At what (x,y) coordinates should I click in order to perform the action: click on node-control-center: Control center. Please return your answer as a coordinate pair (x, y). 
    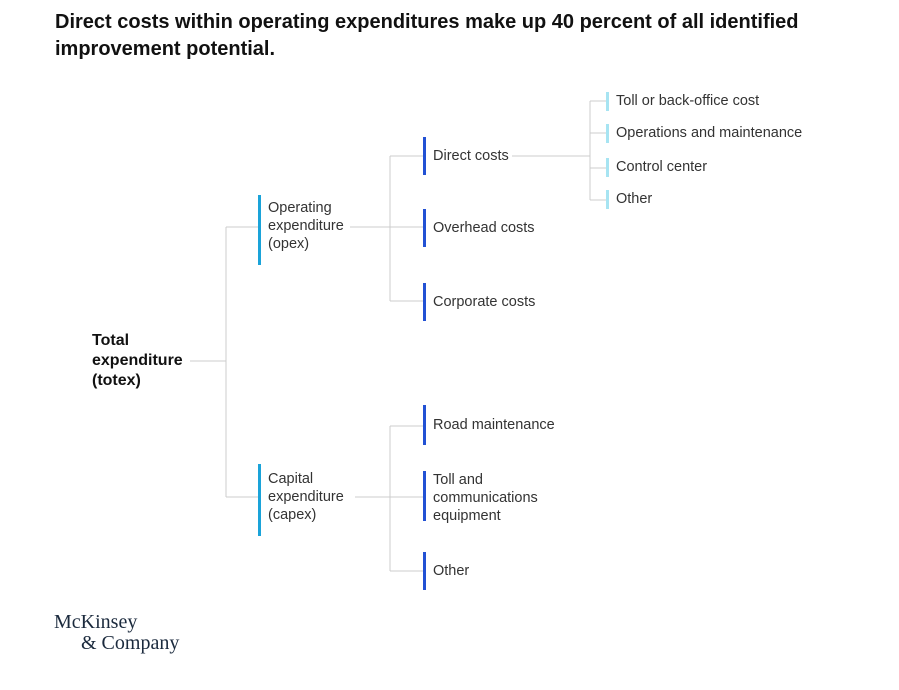
    Looking at the image, I should click on (656, 167).